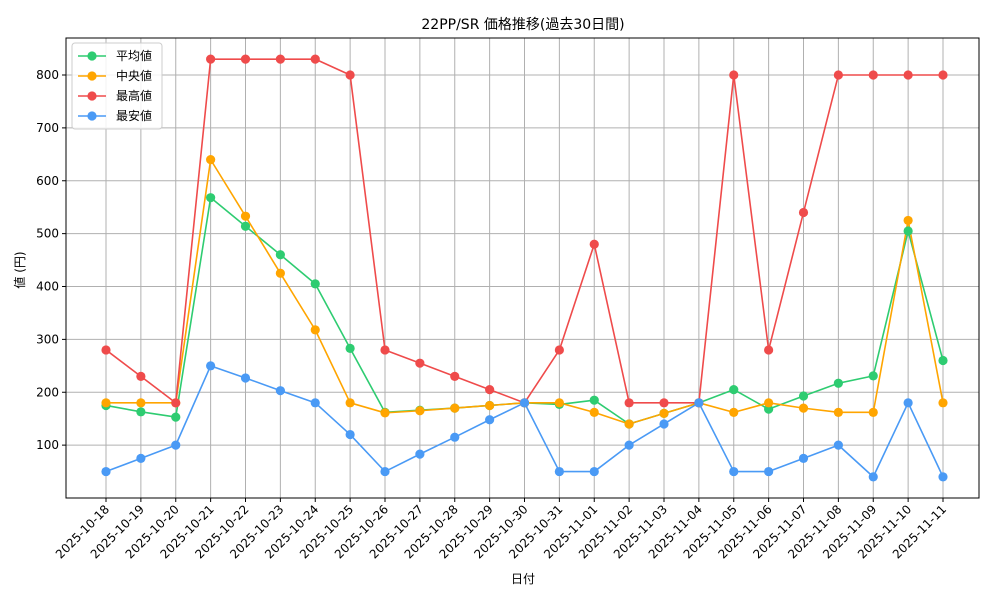 This screenshot has width=1000, height=600. I want to click on y-tick-label: 800, so click(47, 75).